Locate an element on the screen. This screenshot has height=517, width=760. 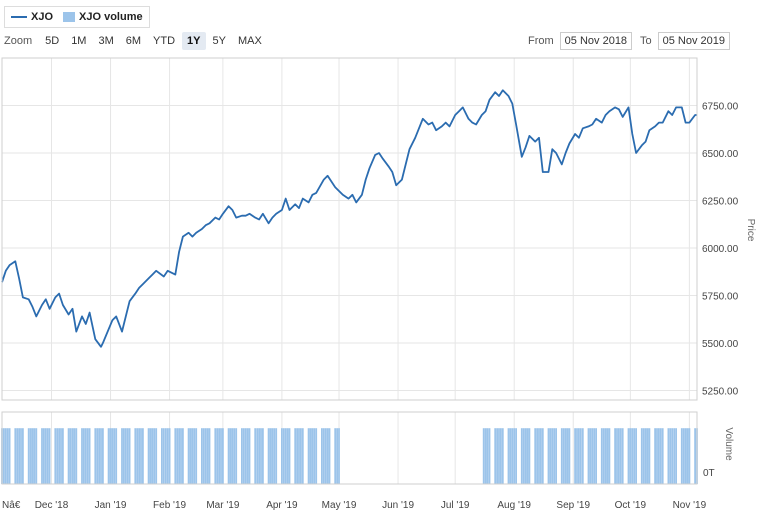
zoom-button-3m: 3M is located at coordinates (106, 41).